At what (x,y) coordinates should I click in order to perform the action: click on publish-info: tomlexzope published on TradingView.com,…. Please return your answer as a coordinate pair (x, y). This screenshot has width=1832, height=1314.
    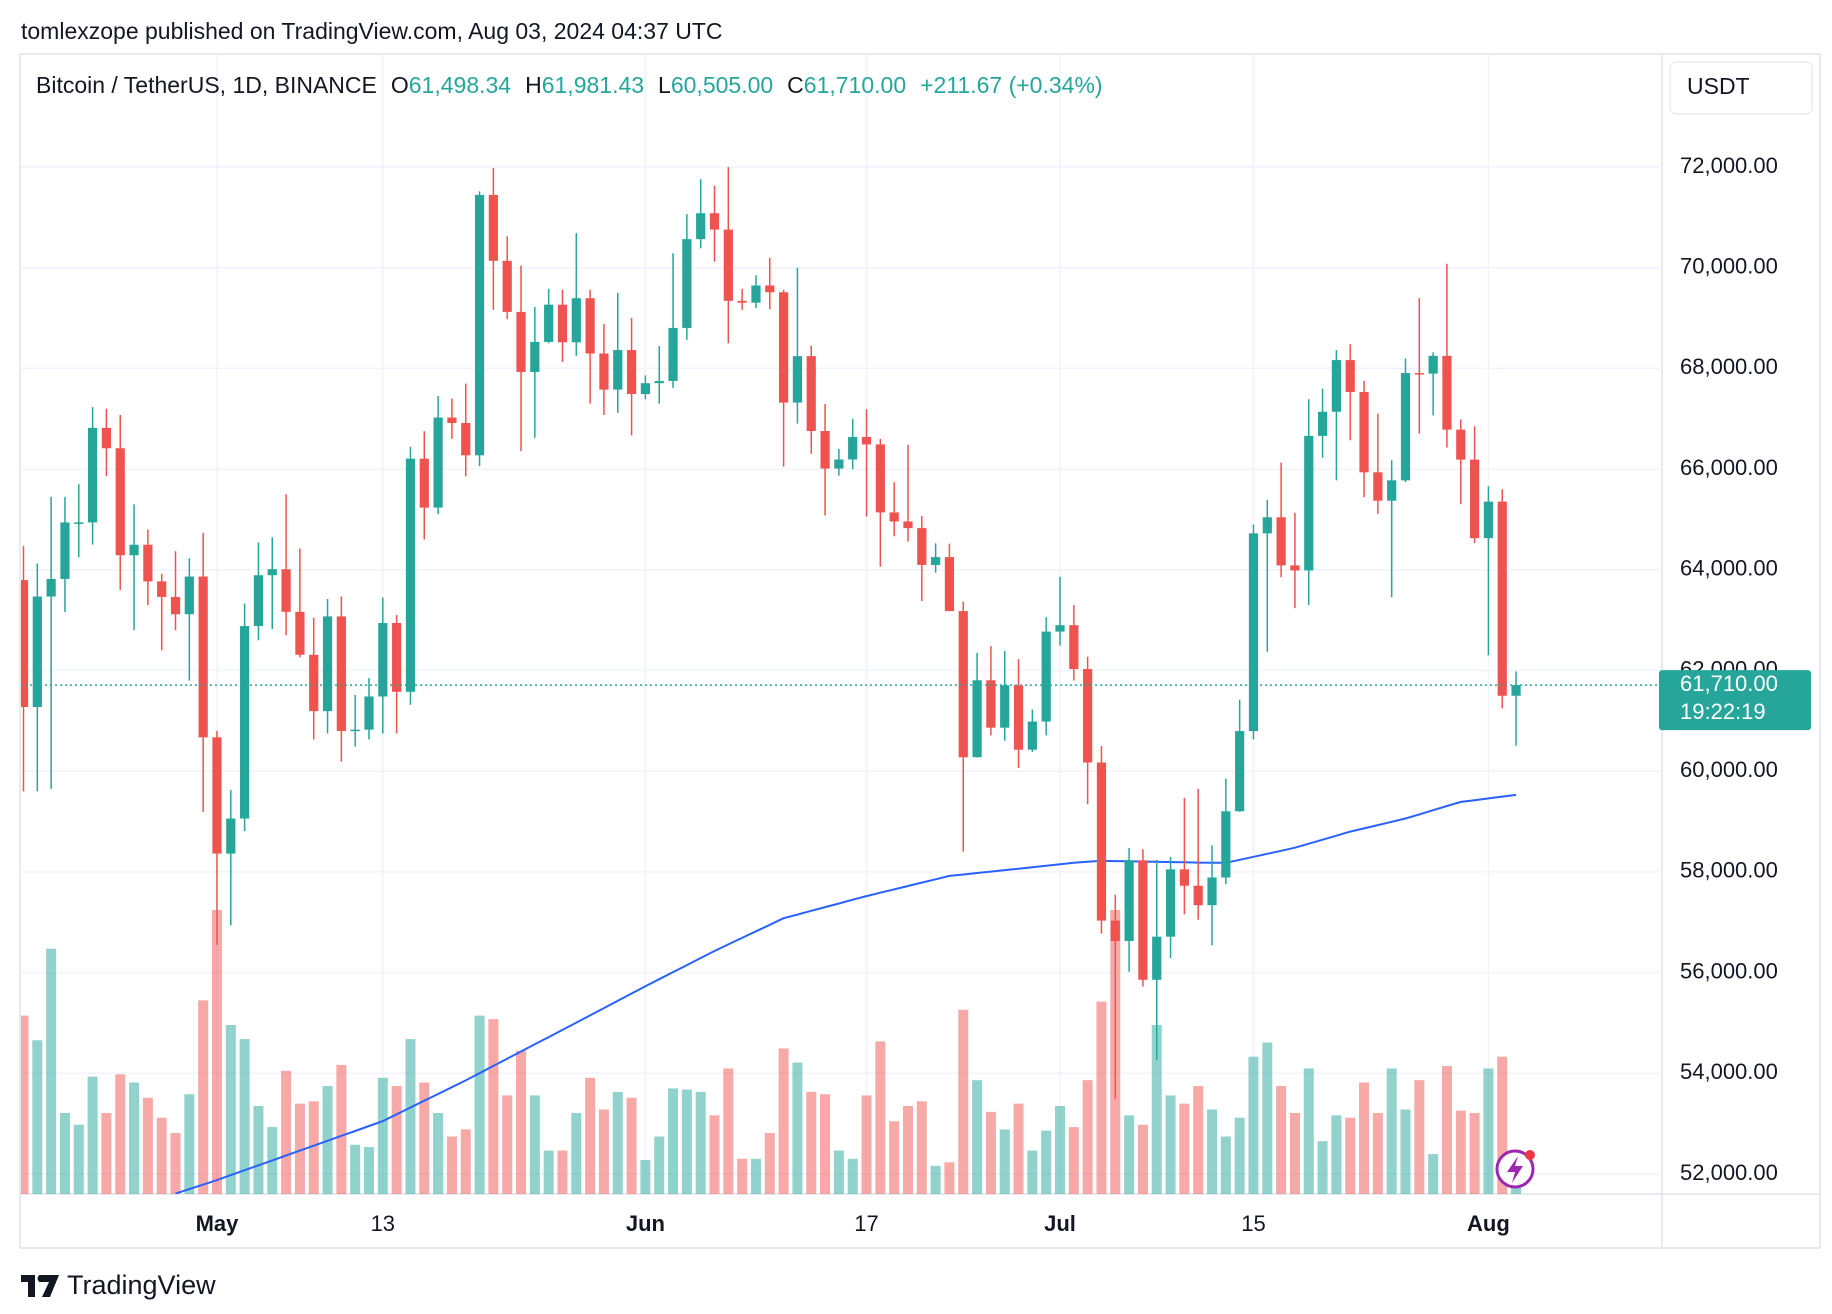
    Looking at the image, I should click on (372, 31).